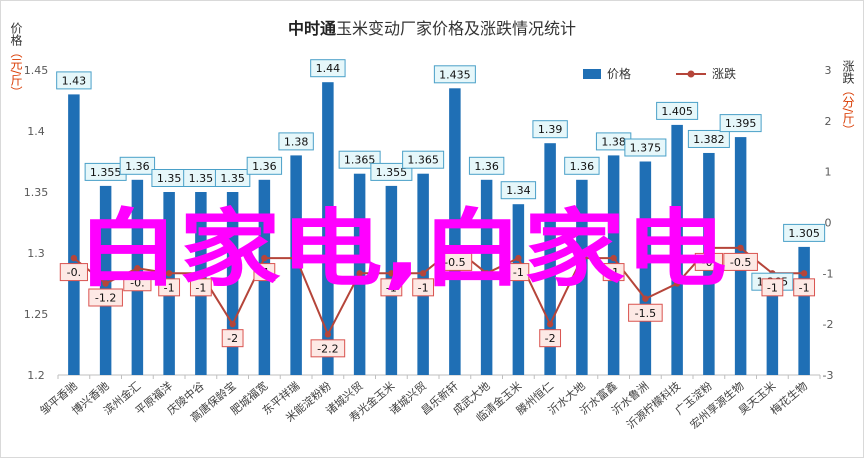  What do you see at coordinates (360, 160) in the screenshot?
I see `price-data-label-text: 1.365` at bounding box center [360, 160].